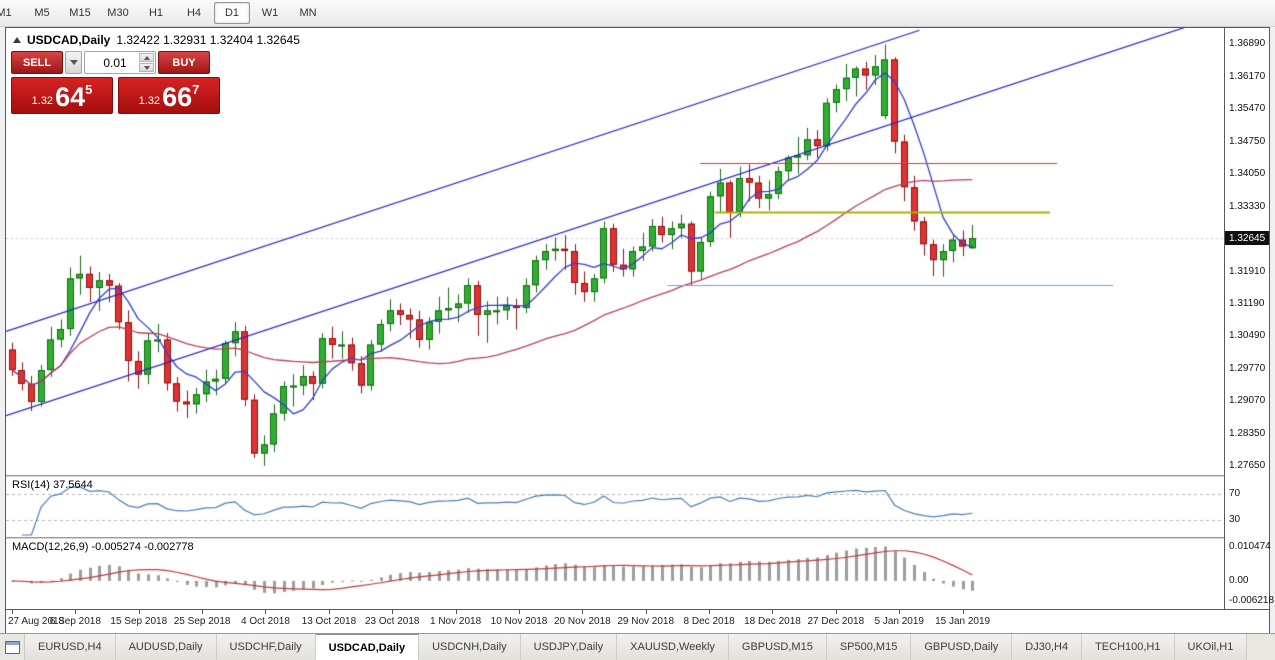 This screenshot has height=660, width=1275. I want to click on time-axis-label: 29 Nov 2018, so click(646, 621).